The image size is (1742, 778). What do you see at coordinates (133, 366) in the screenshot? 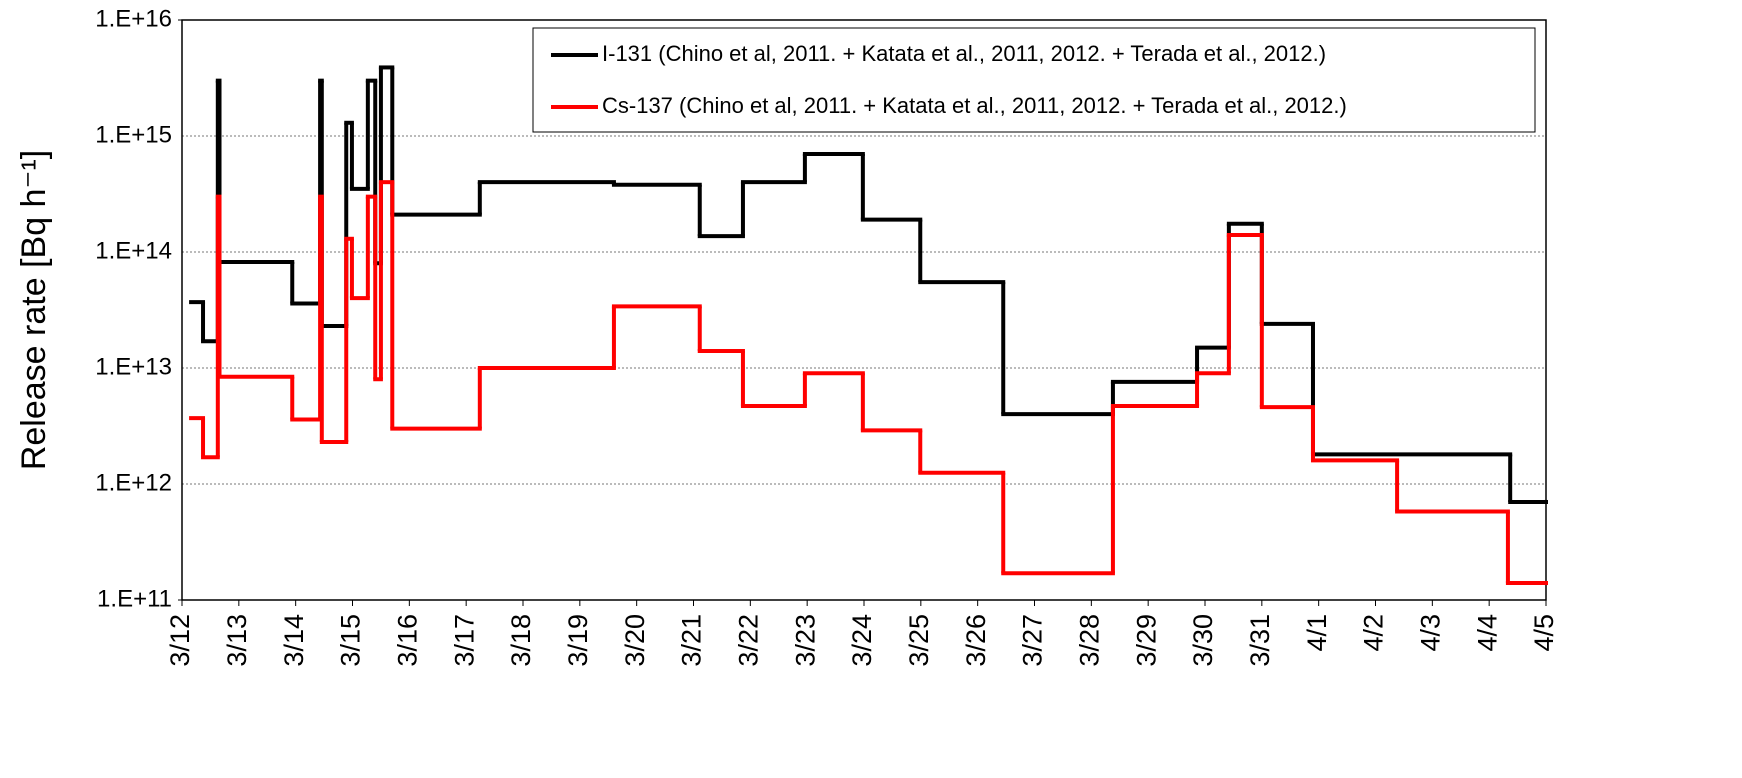
I see `y-tick-label: 1.E+13` at bounding box center [133, 366].